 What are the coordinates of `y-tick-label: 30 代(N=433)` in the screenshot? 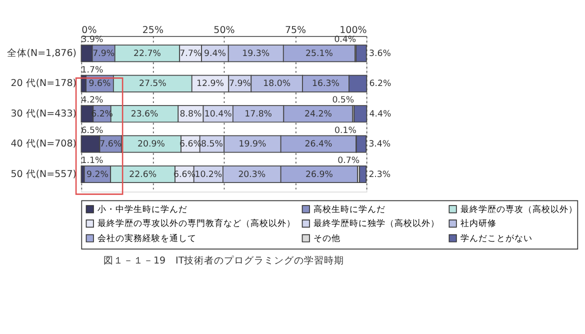 It's located at (43, 114).